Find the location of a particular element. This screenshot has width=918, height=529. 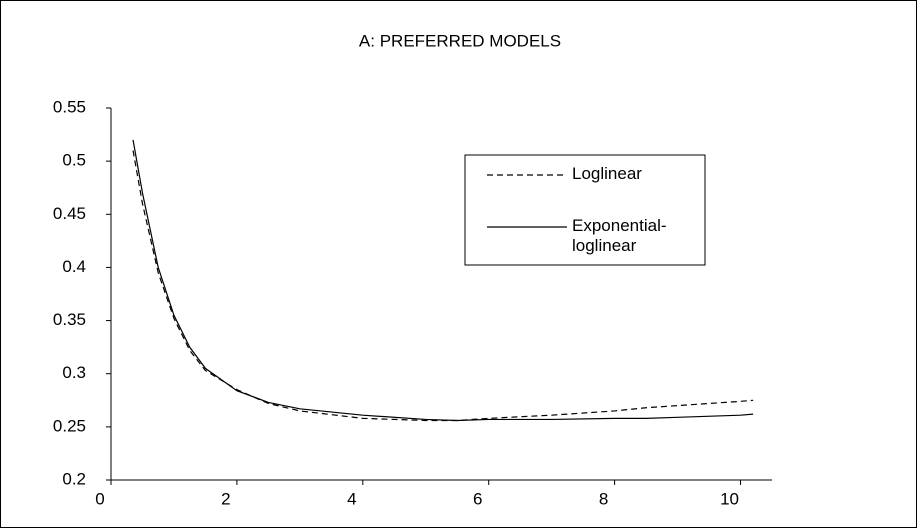

x-tick-label: 6 is located at coordinates (477, 498).